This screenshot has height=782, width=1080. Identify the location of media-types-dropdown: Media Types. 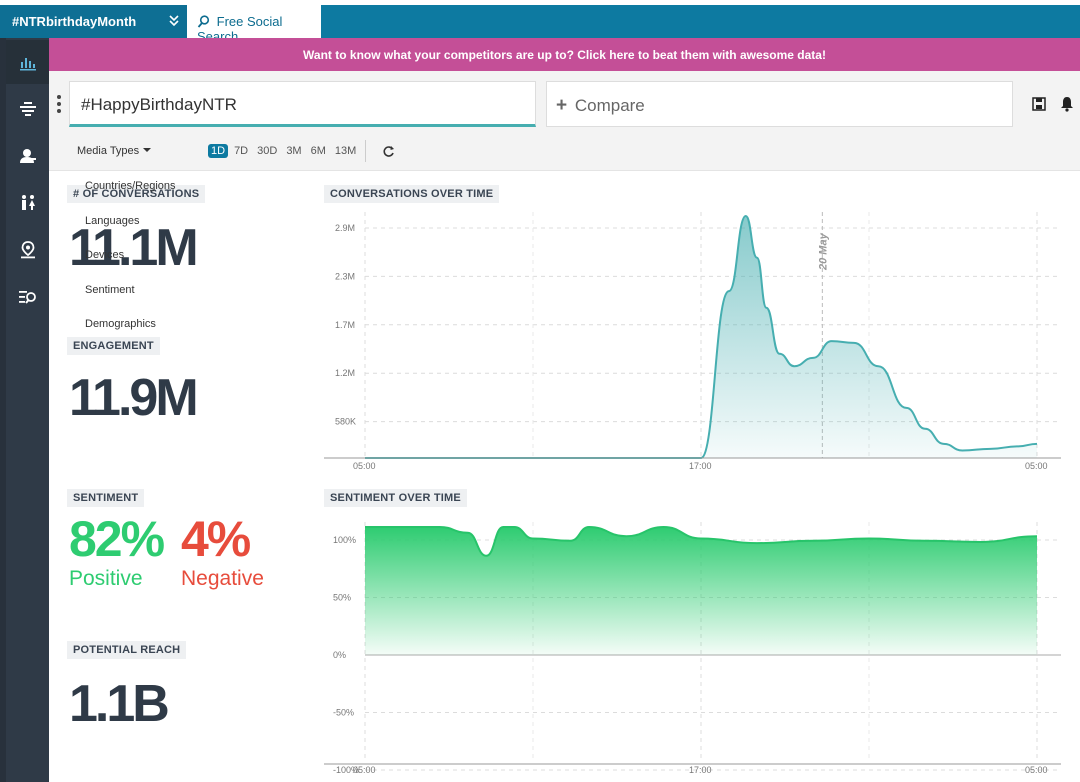
(114, 151).